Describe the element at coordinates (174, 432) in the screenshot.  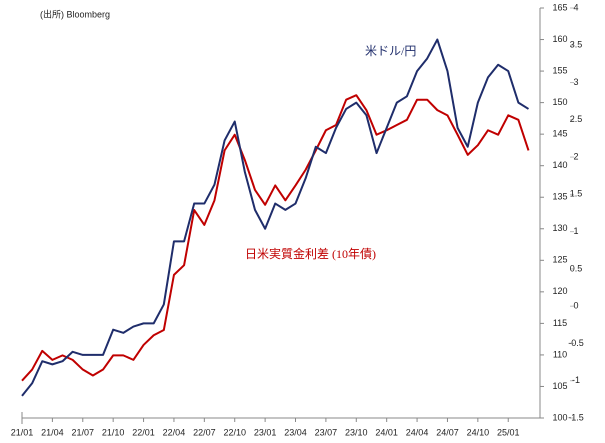
I see `x-tick-label: 22/04` at that location.